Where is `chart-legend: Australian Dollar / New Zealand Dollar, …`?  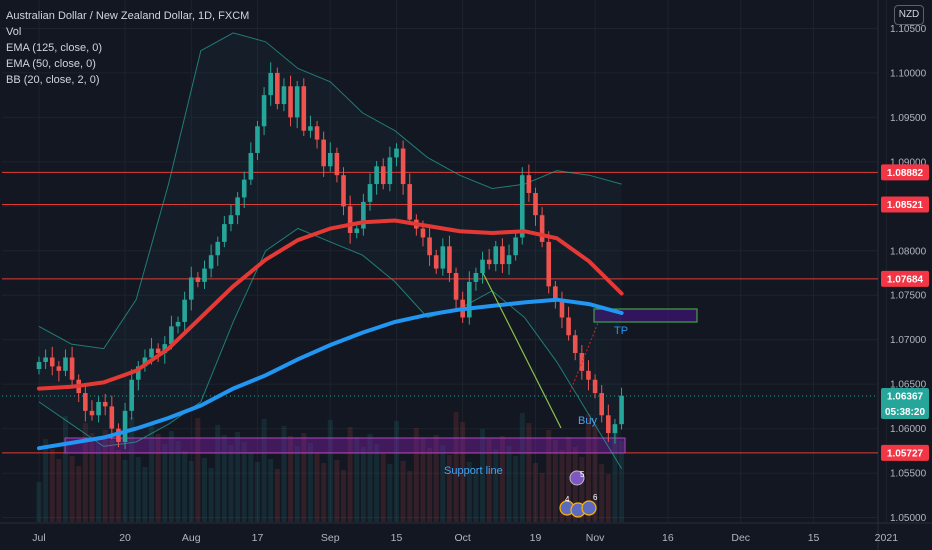 chart-legend: Australian Dollar / New Zealand Dollar, … is located at coordinates (127, 48).